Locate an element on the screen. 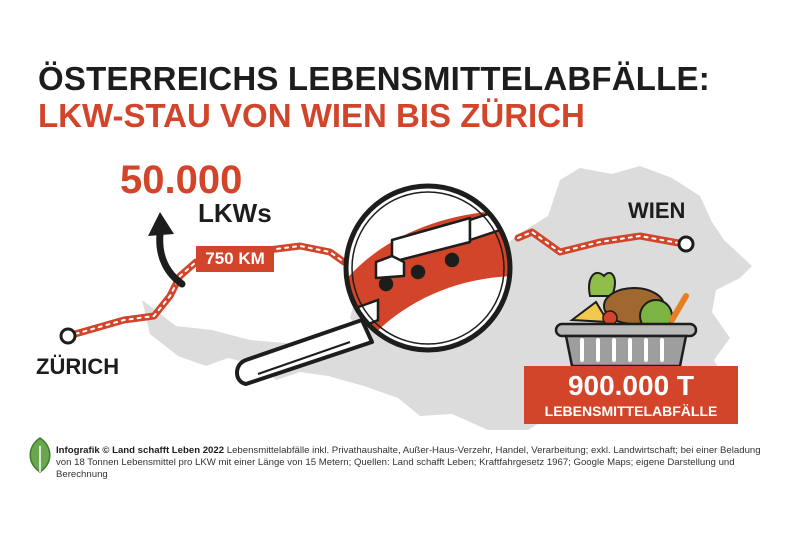 This screenshot has height=540, width=800. food-pot-icon is located at coordinates (626, 319).